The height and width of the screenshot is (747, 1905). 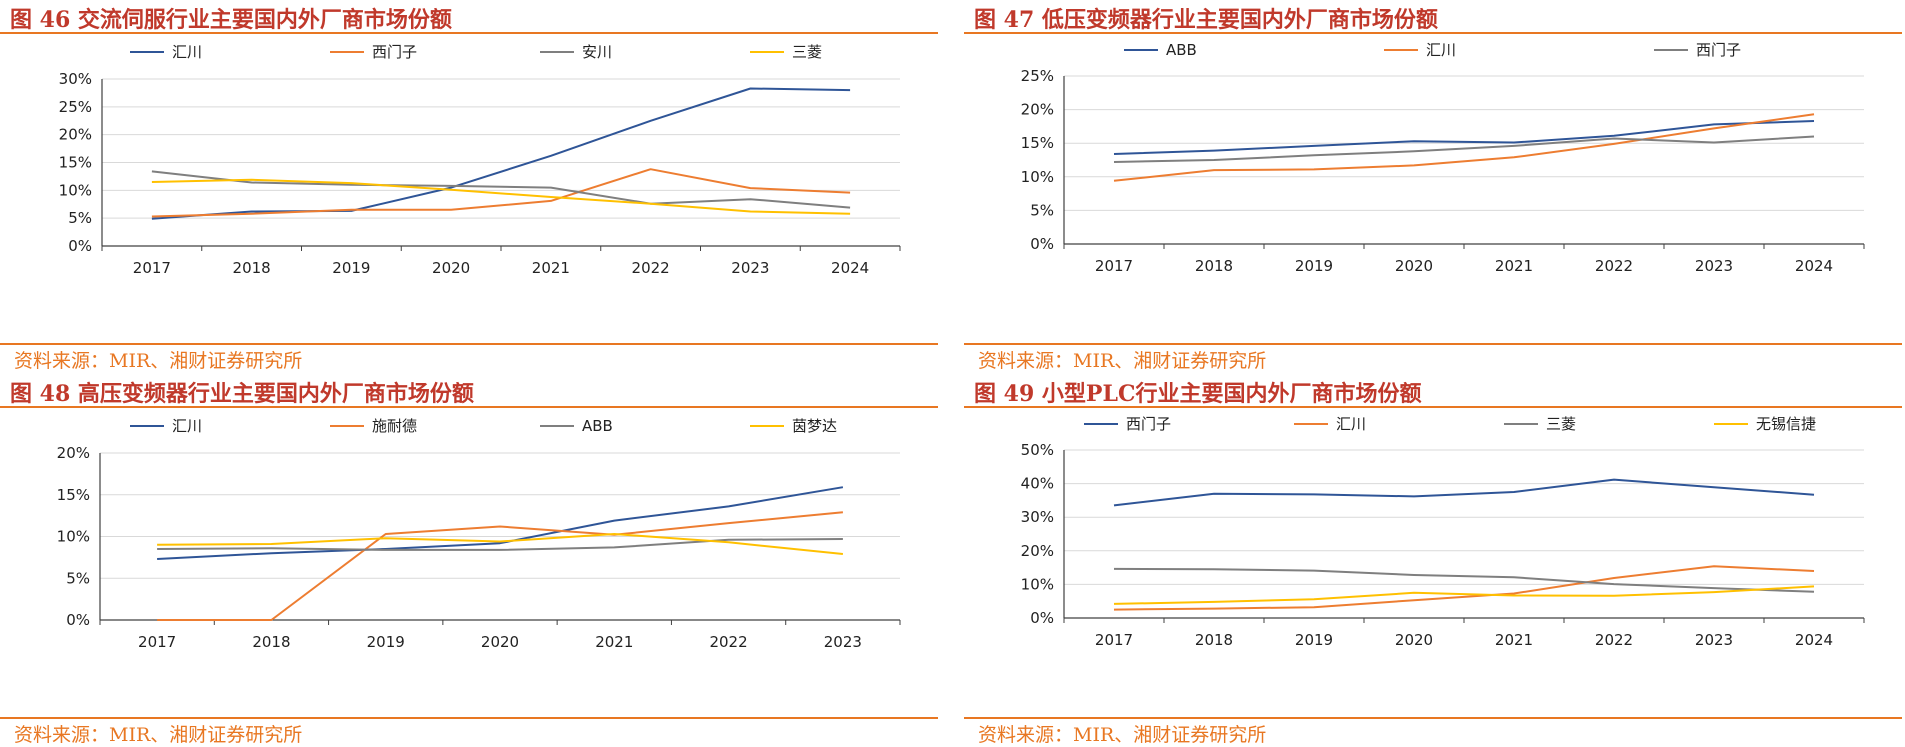 What do you see at coordinates (1206, 20) in the screenshot?
I see `chart-title: 图 47 低压变频器行业主要国内外厂商市场份额` at bounding box center [1206, 20].